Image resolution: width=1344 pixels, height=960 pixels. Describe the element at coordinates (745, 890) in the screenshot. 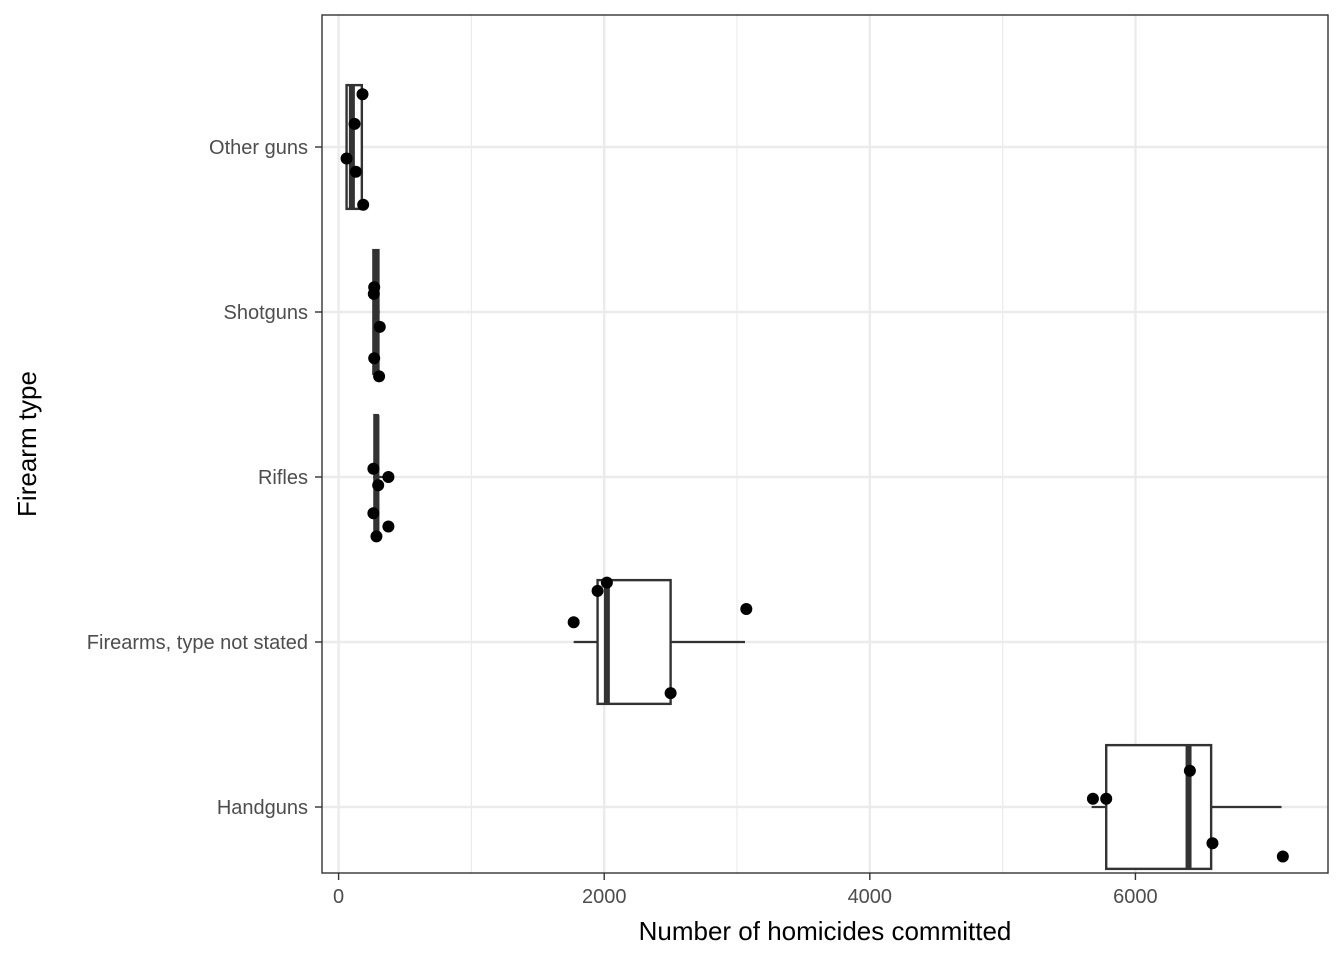

I see `x-axis: 0 2000 4000 6000` at that location.